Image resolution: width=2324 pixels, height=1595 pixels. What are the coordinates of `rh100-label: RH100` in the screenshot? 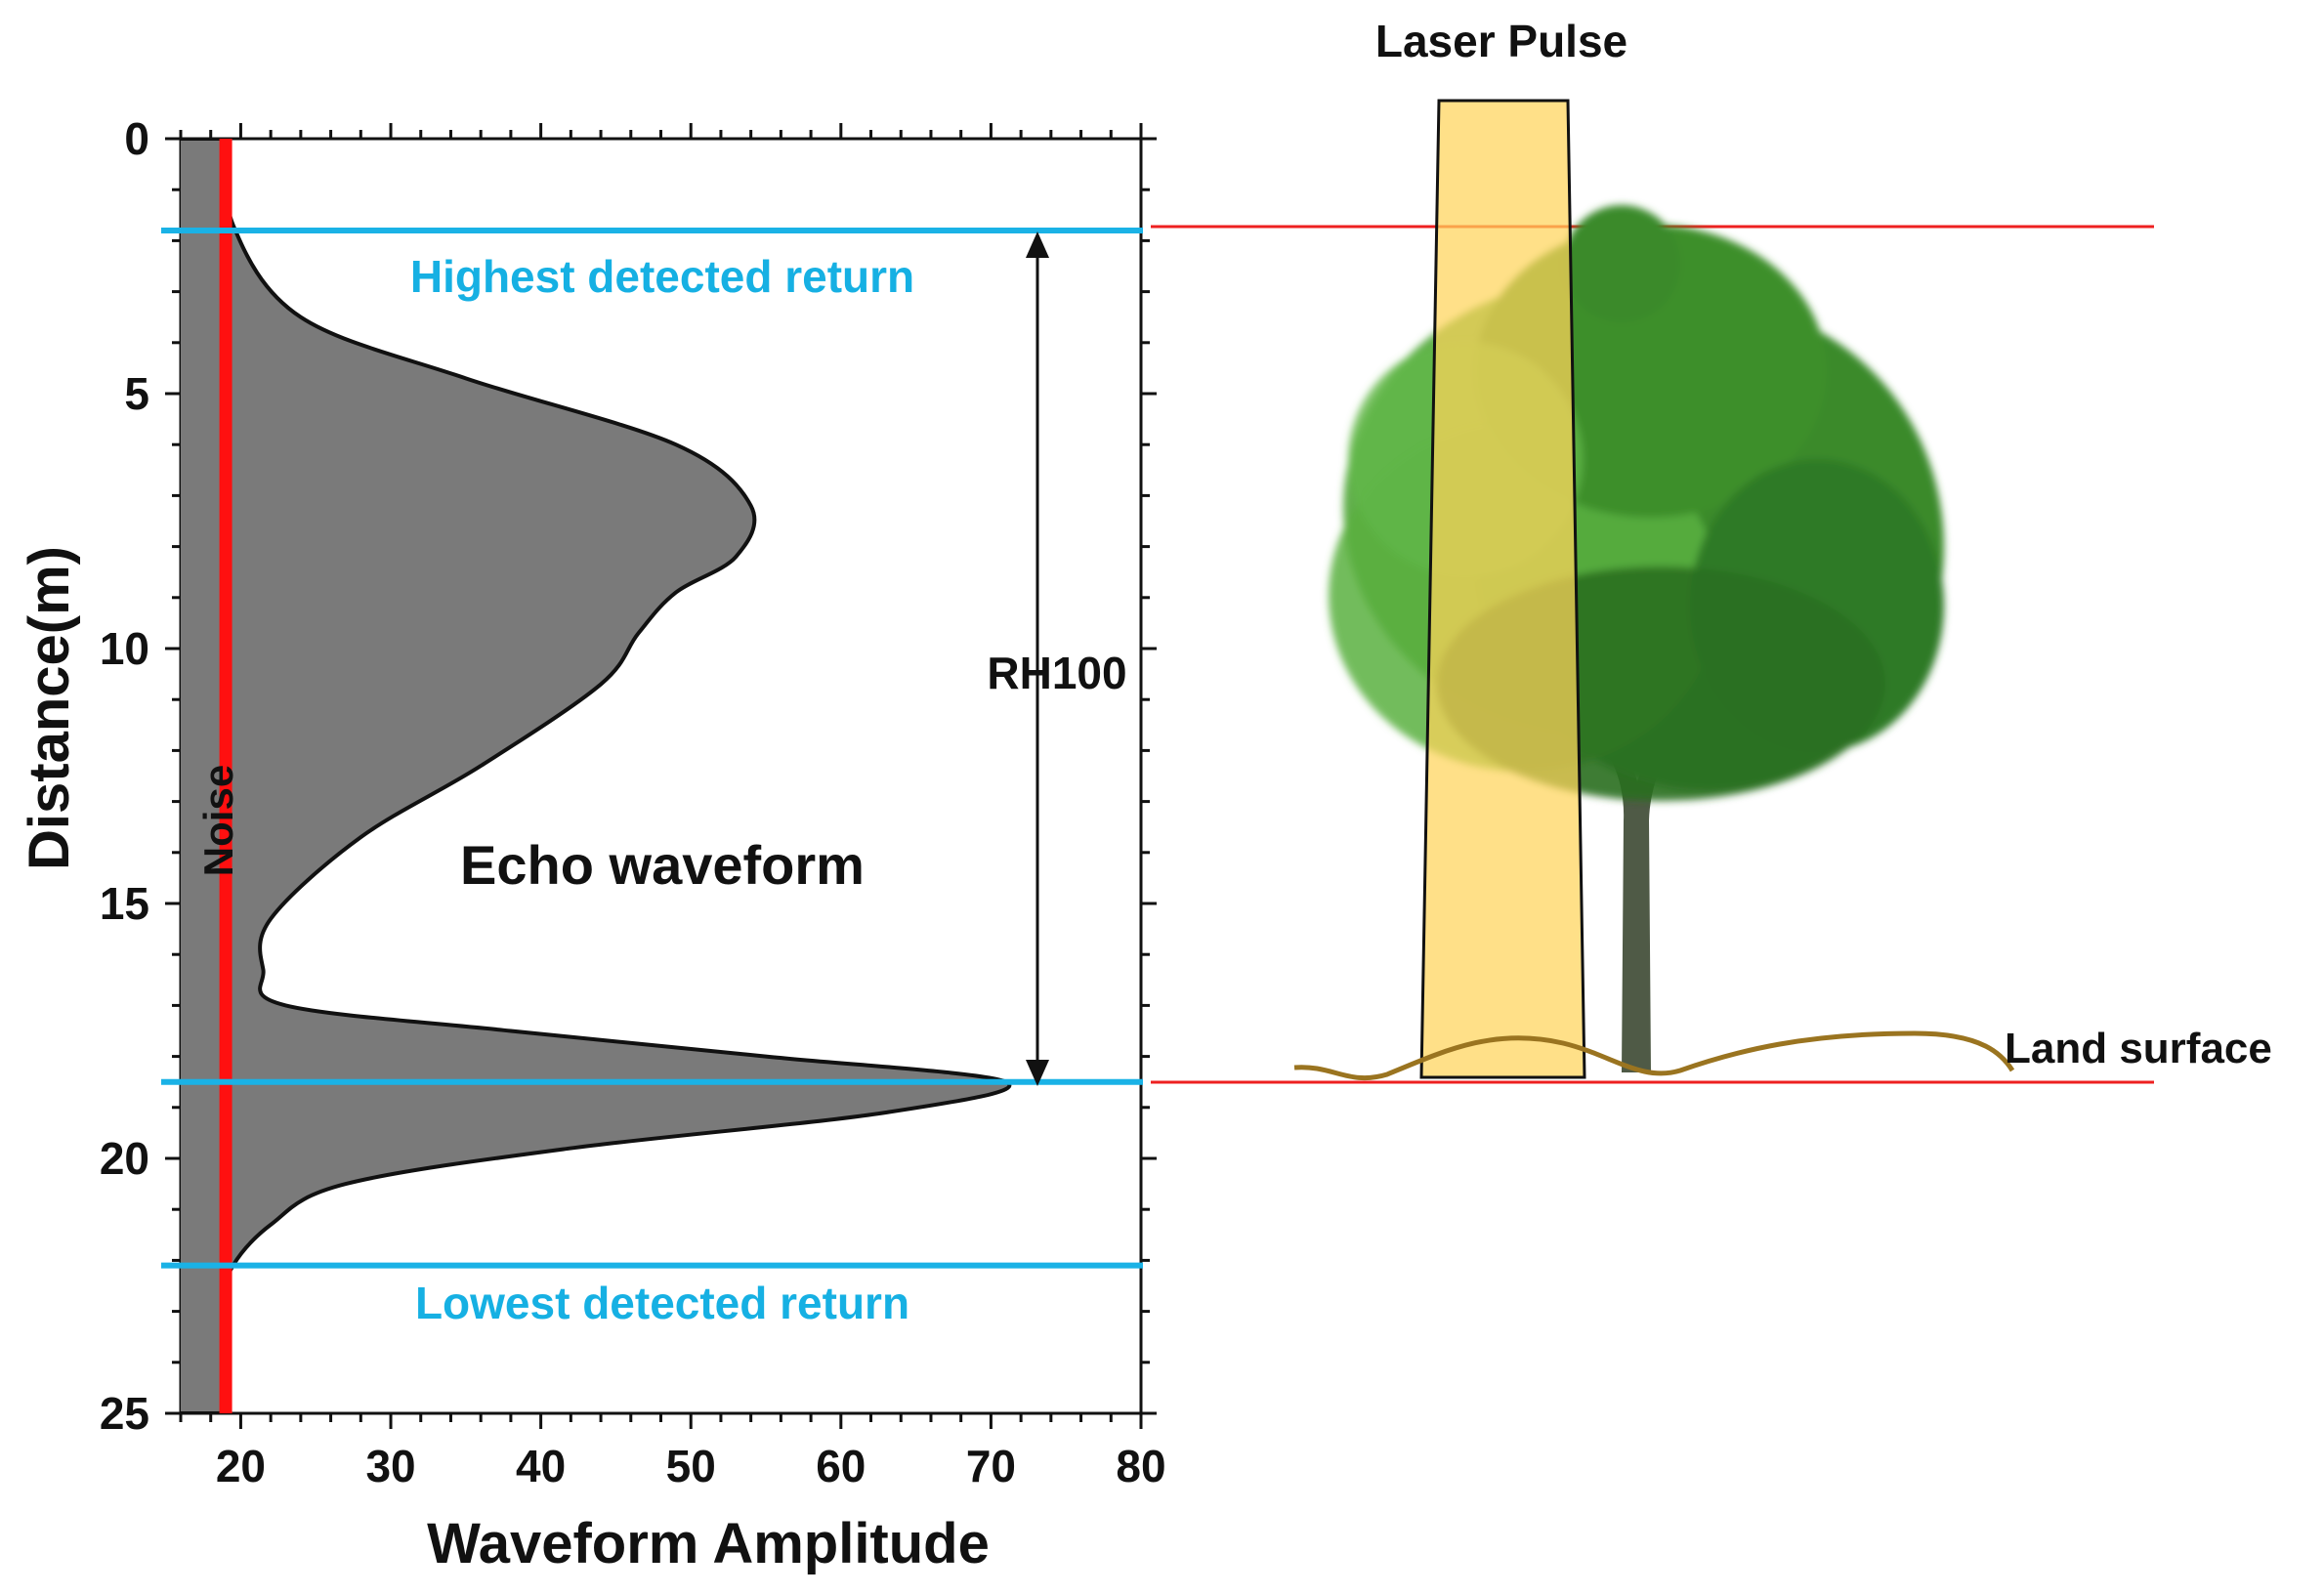 It's located at (1056, 673).